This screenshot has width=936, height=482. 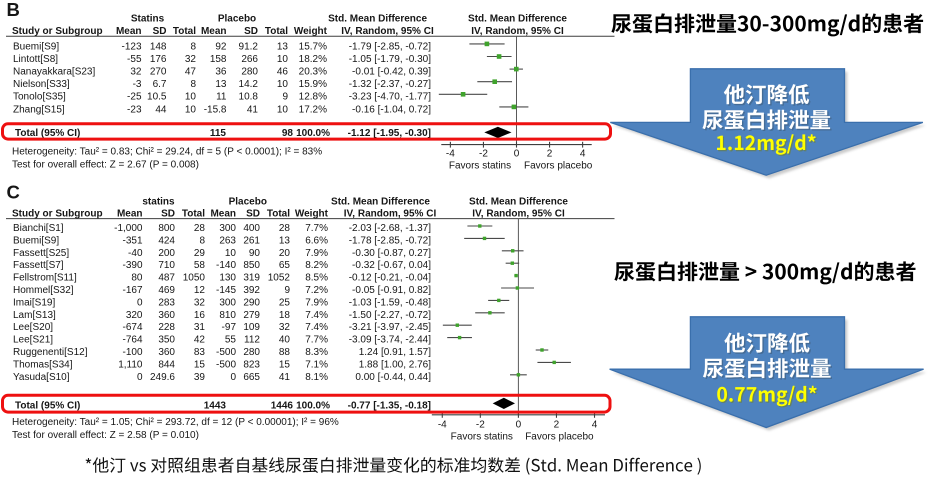 What do you see at coordinates (285, 364) in the screenshot?
I see `svg-text: 15` at bounding box center [285, 364].